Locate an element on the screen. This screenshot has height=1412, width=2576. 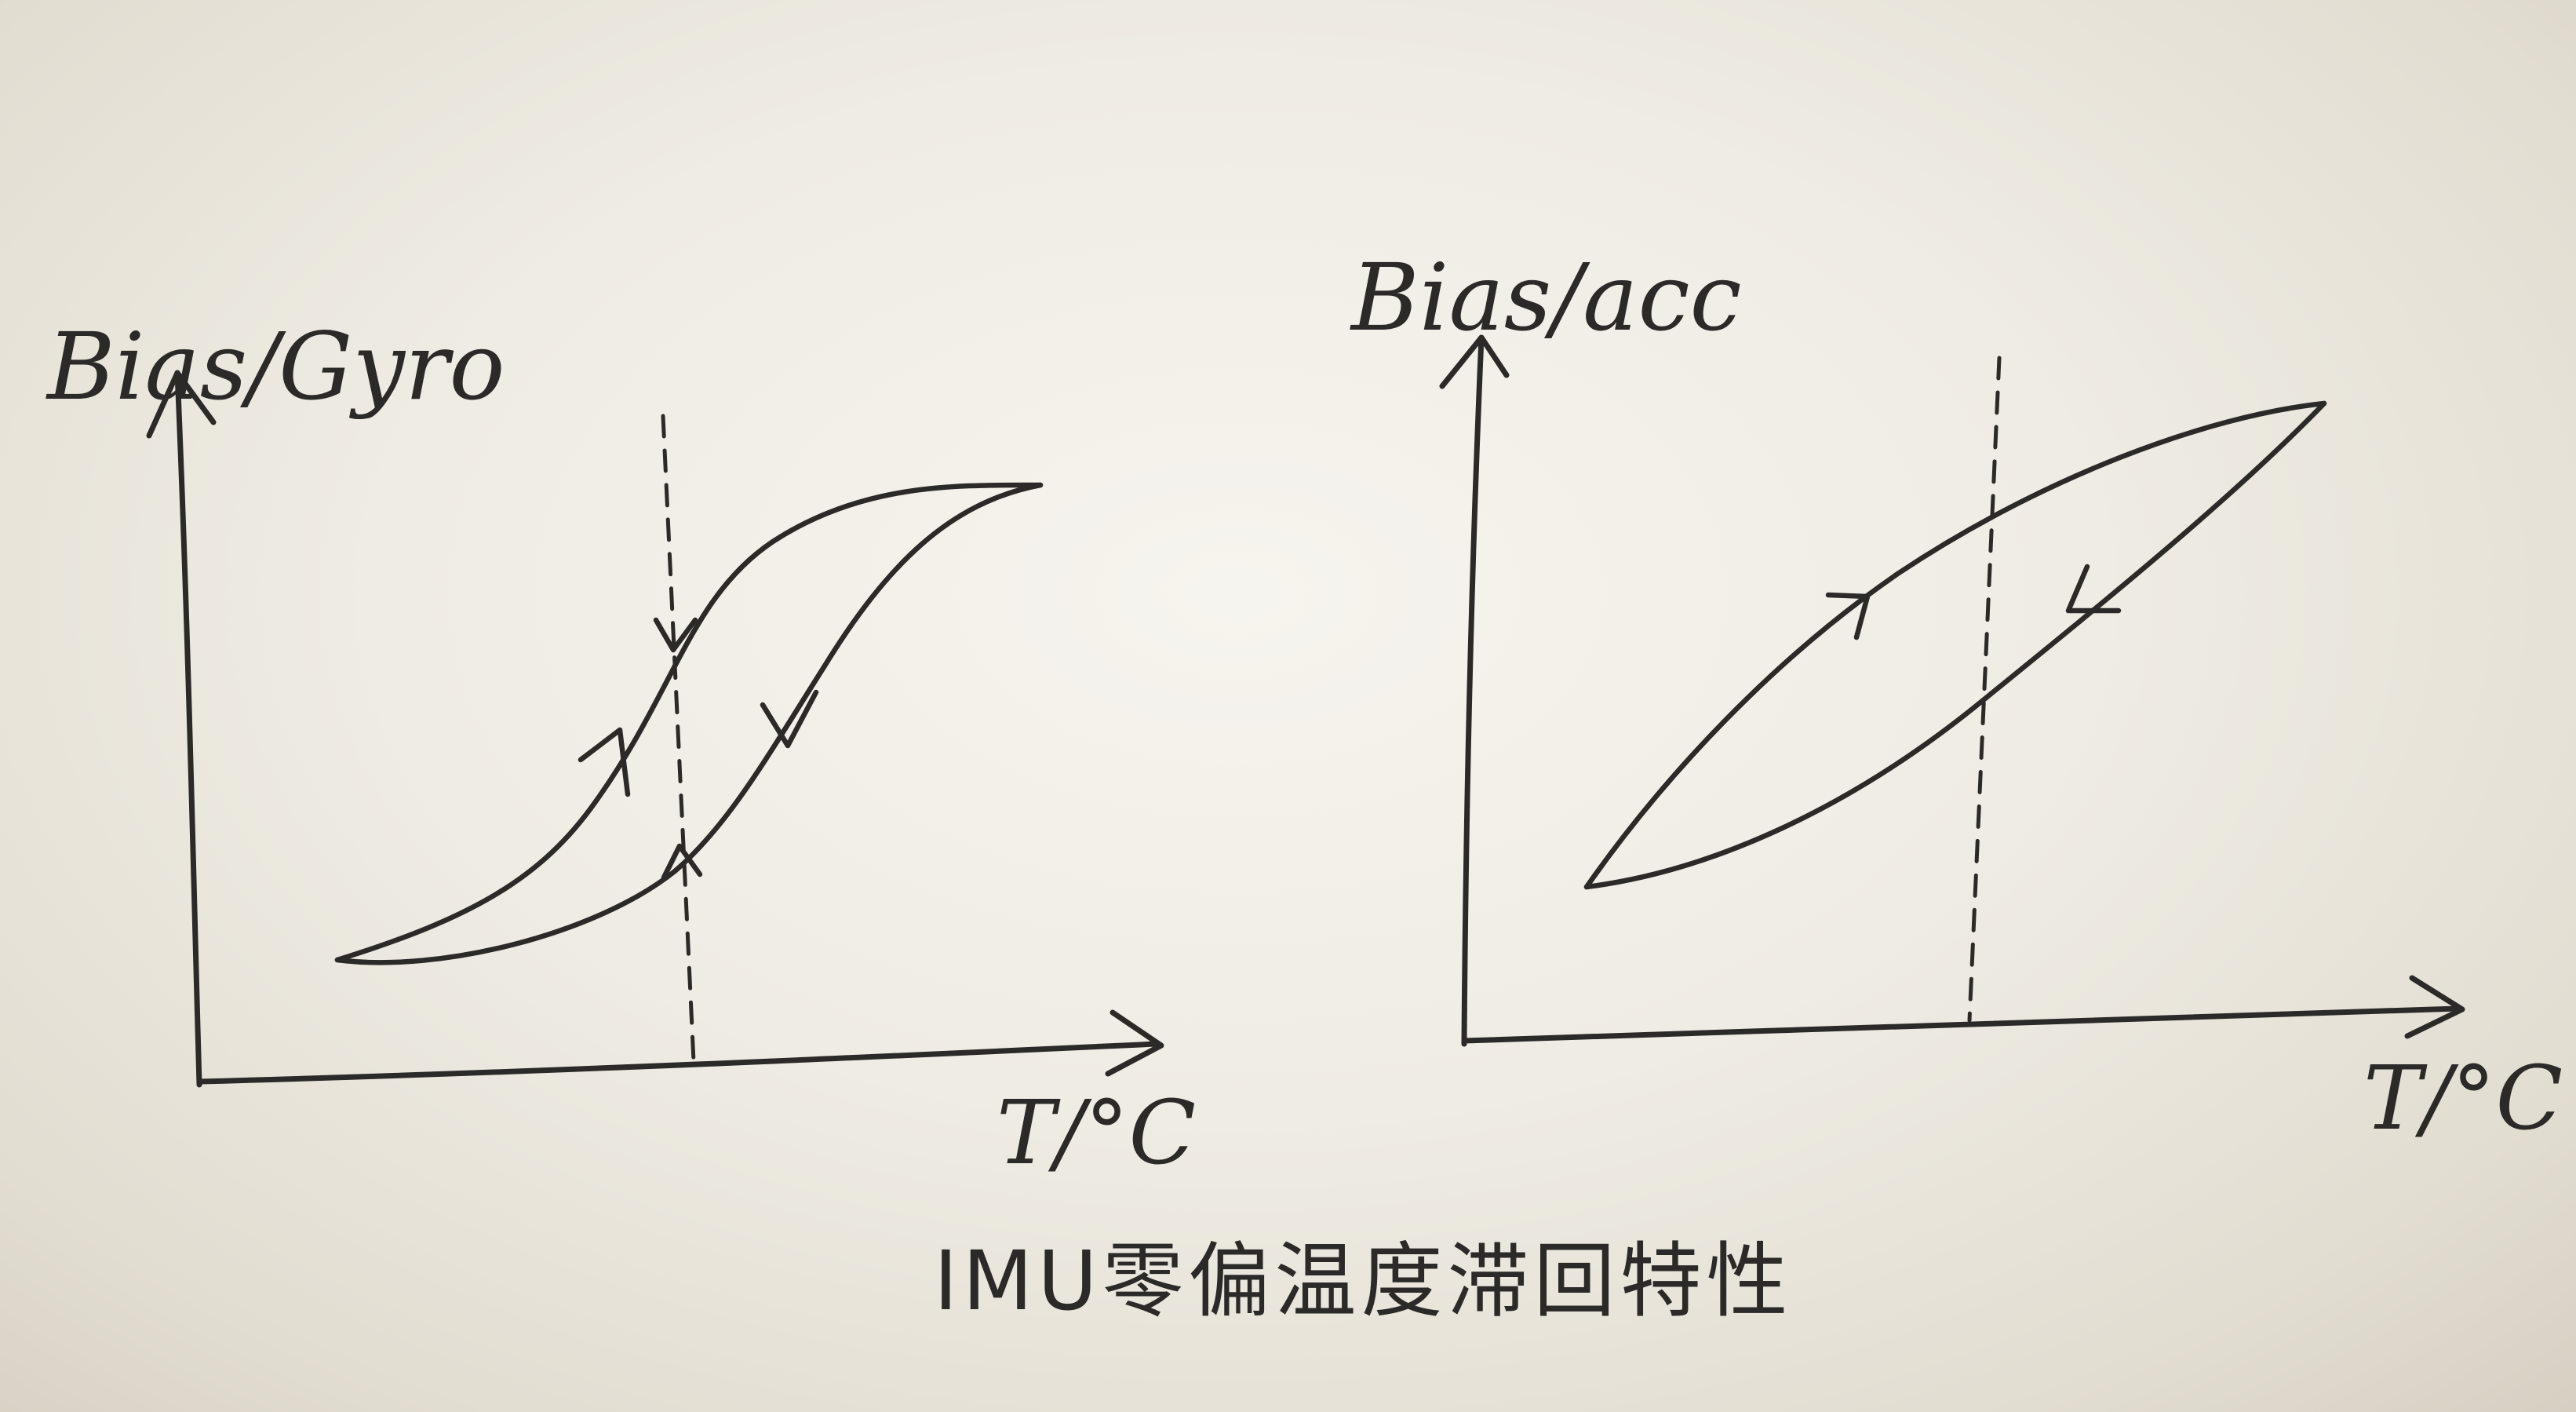
gyro-y-axis-arrowhead is located at coordinates (181, 404).